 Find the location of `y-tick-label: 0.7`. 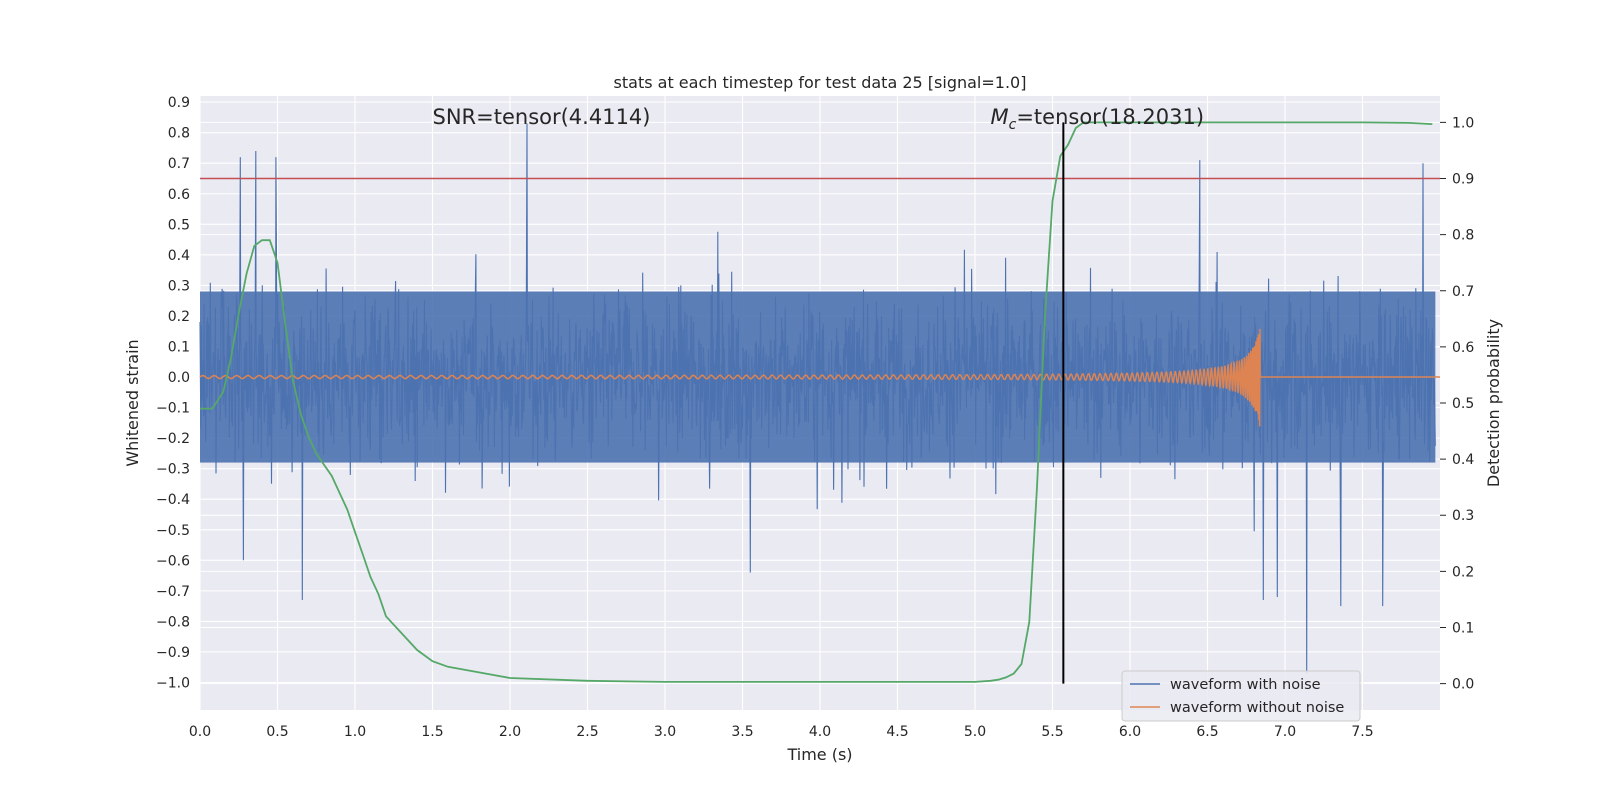

y-tick-label: 0.7 is located at coordinates (179, 164).